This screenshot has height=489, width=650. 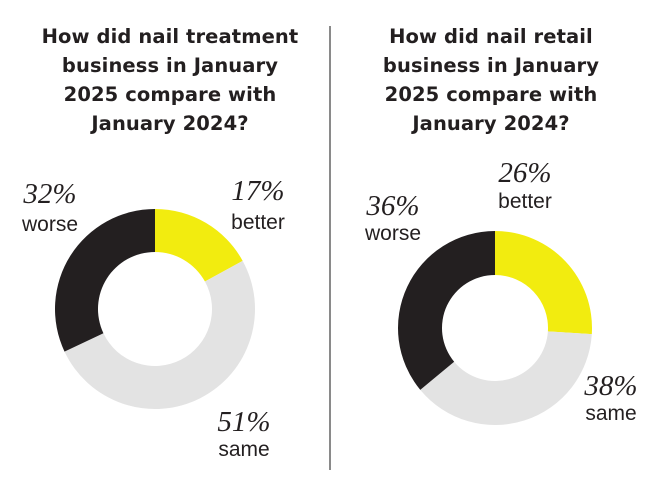 What do you see at coordinates (257, 191) in the screenshot?
I see `slice-percent: 17%` at bounding box center [257, 191].